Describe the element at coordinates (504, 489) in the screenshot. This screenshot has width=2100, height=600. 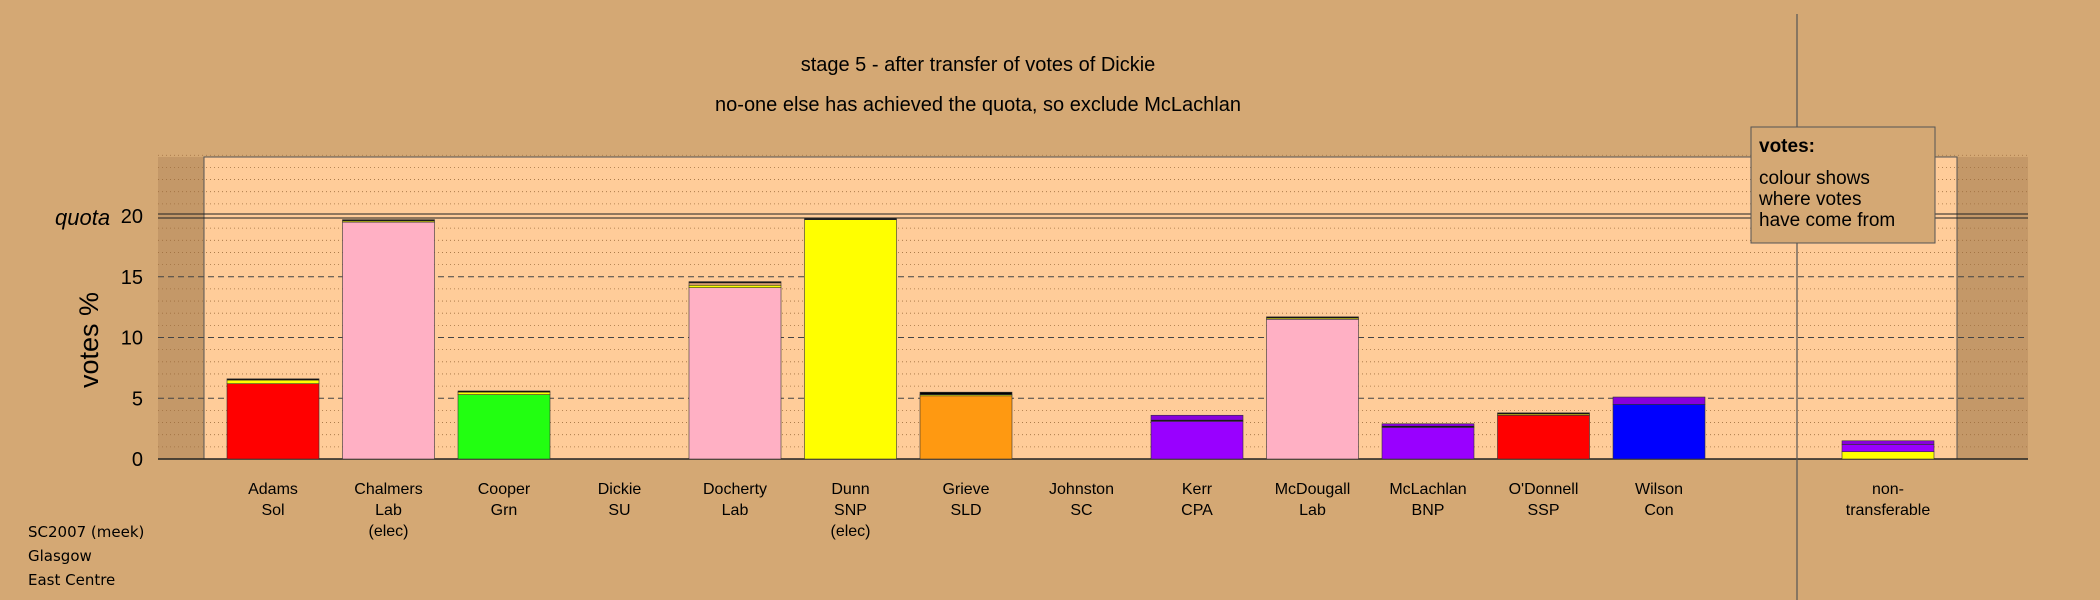
I see `candidate-name-label: Cooper` at that location.